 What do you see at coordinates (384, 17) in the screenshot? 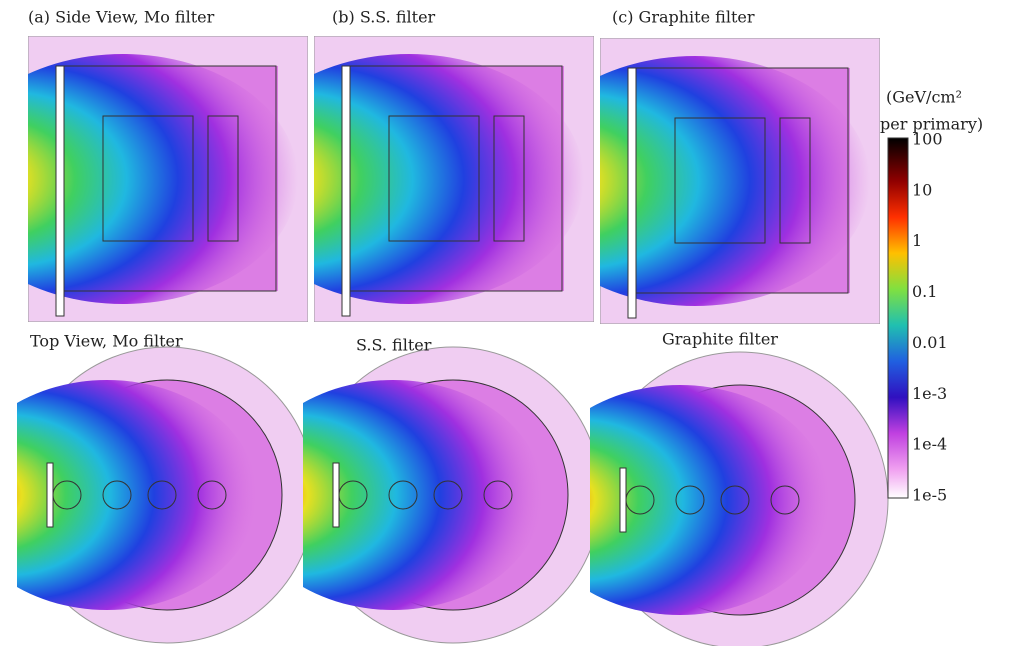
I see `panel-title: (b) S.S. filter` at bounding box center [384, 17].